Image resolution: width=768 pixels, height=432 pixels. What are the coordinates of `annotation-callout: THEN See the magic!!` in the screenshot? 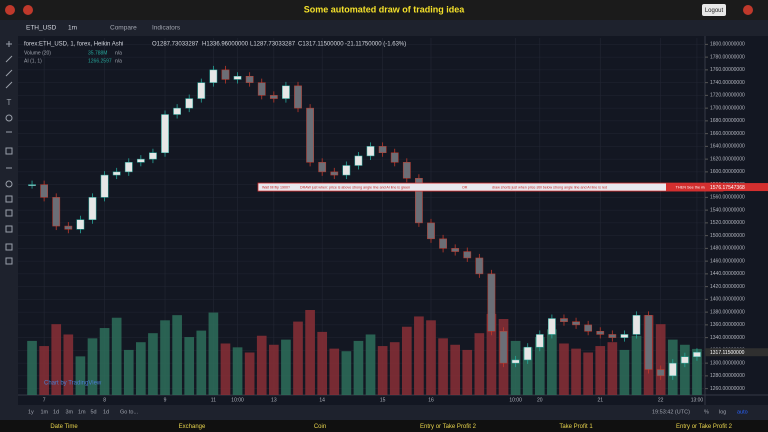 It's located at (695, 188).